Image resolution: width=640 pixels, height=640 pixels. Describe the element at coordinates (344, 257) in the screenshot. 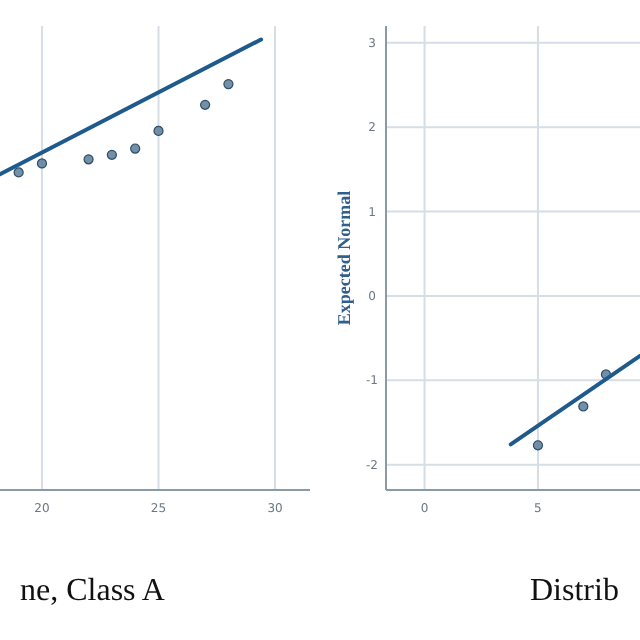

I see `y-axis-title: Expected Normal` at that location.